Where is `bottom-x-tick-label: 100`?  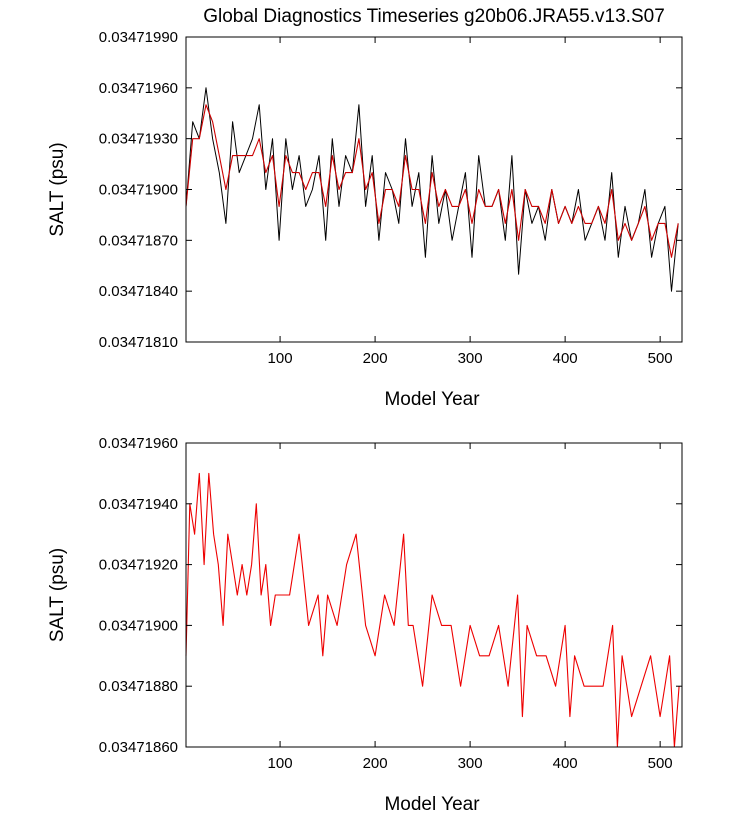
bottom-x-tick-label: 100 is located at coordinates (280, 763).